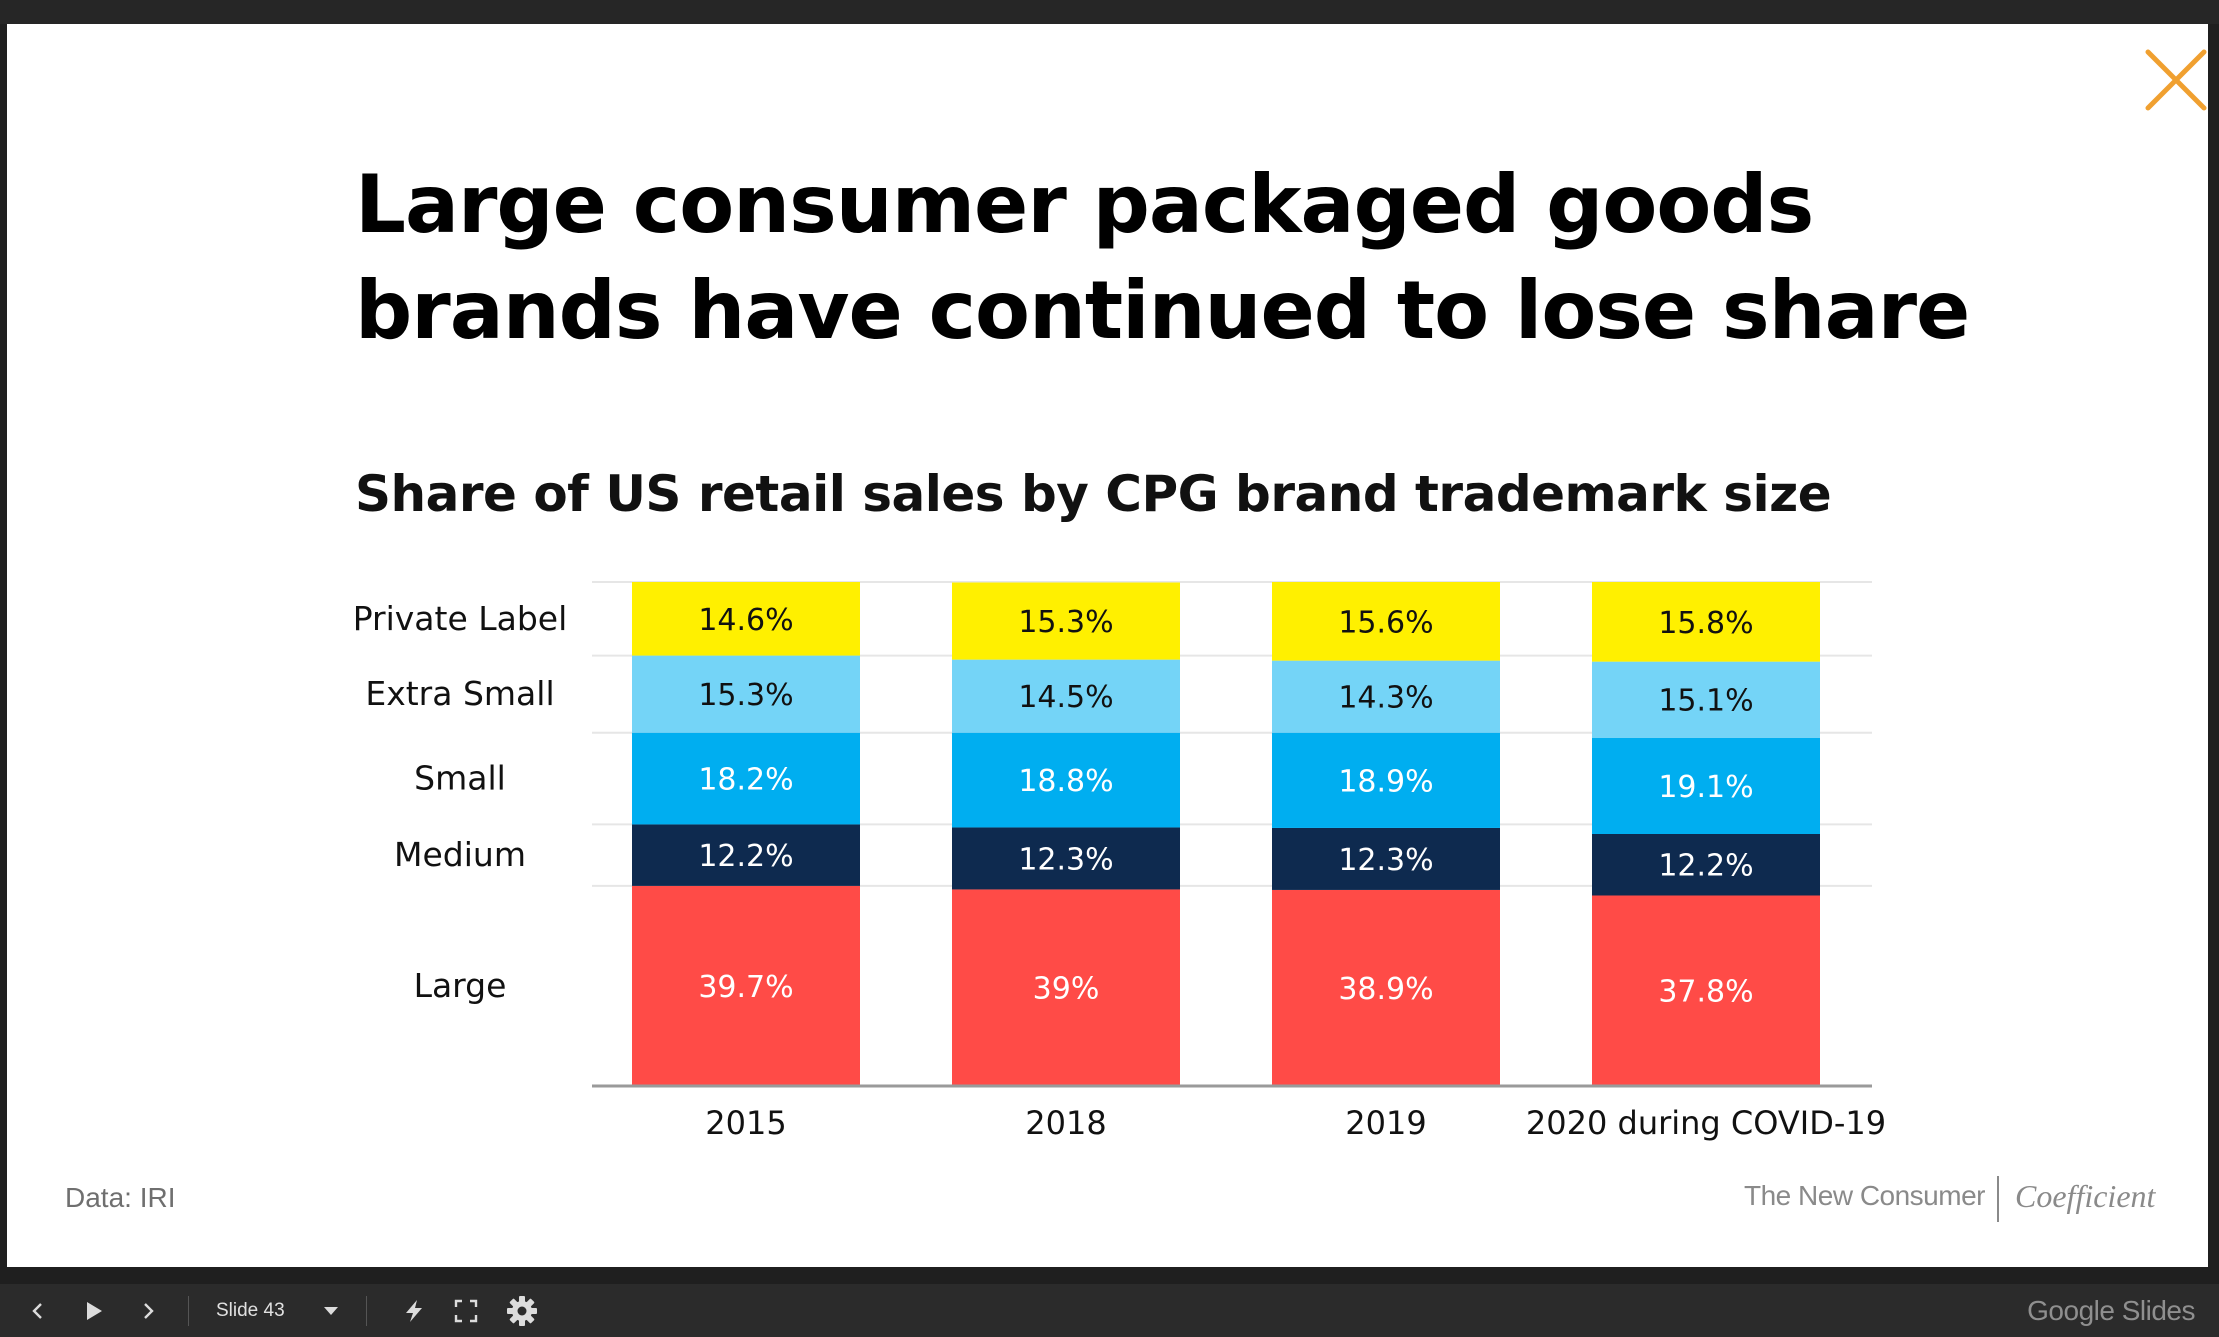 The image size is (2219, 1337). I want to click on next-button, so click(148, 1310).